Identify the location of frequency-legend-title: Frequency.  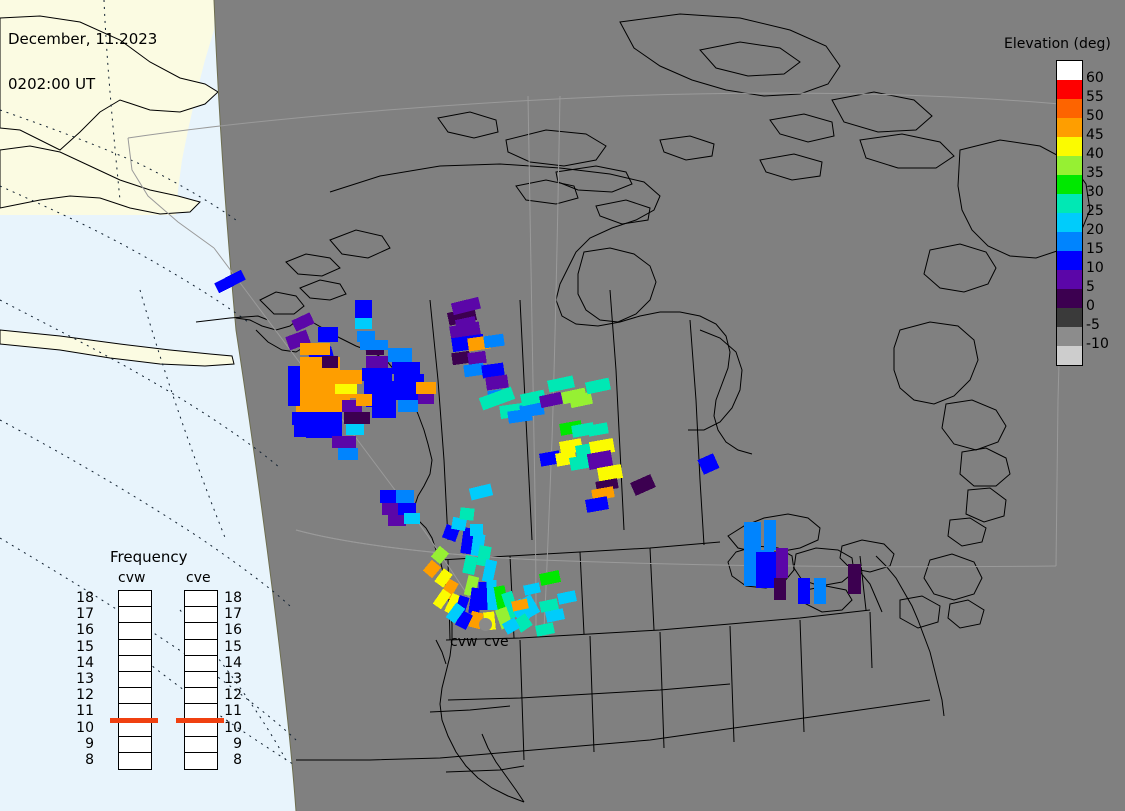
(149, 557).